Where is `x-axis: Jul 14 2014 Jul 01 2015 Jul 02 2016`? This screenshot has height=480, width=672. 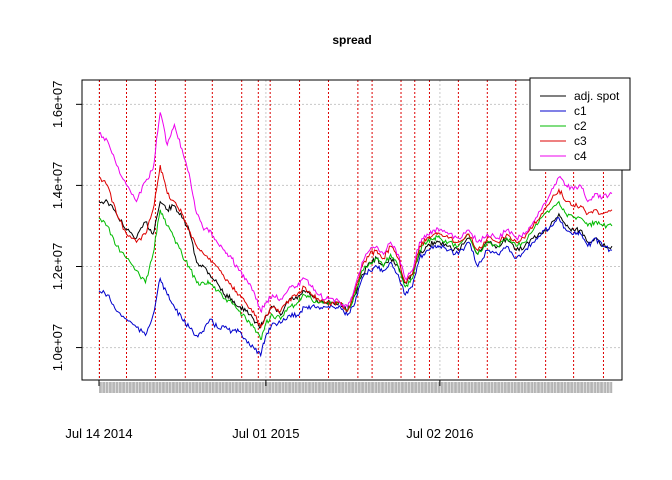
x-axis: Jul 14 2014 Jul 01 2015 Jul 02 2016 is located at coordinates (338, 410).